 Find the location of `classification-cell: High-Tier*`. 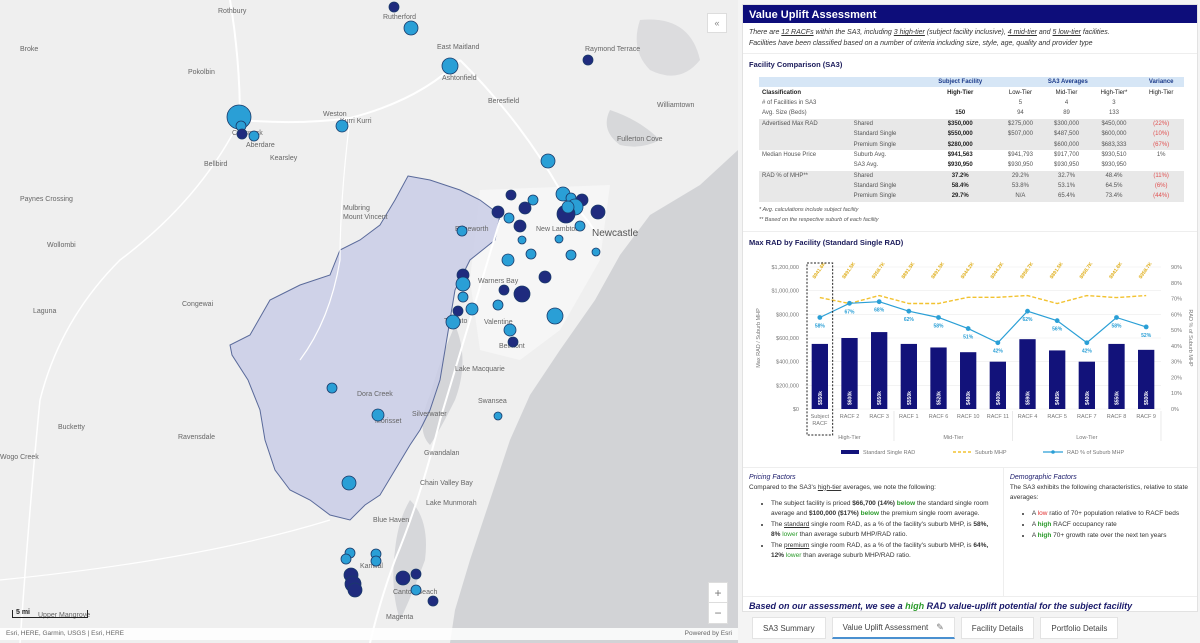

classification-cell: High-Tier* is located at coordinates (1114, 92).